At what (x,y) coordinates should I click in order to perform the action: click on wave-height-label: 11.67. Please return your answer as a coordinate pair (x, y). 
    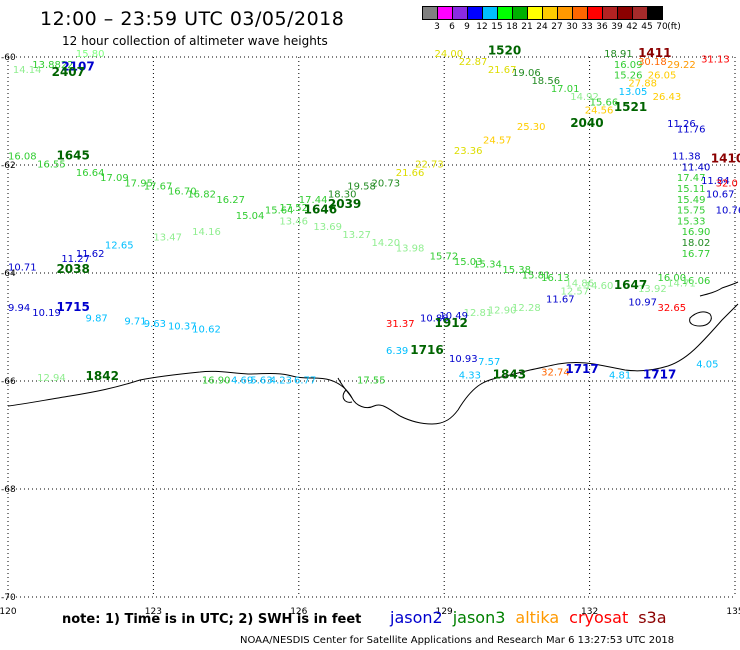
    Looking at the image, I should click on (560, 300).